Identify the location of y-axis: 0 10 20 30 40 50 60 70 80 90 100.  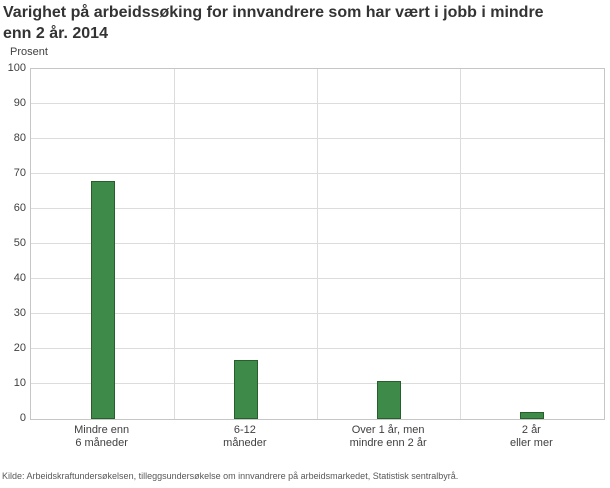
(13, 243).